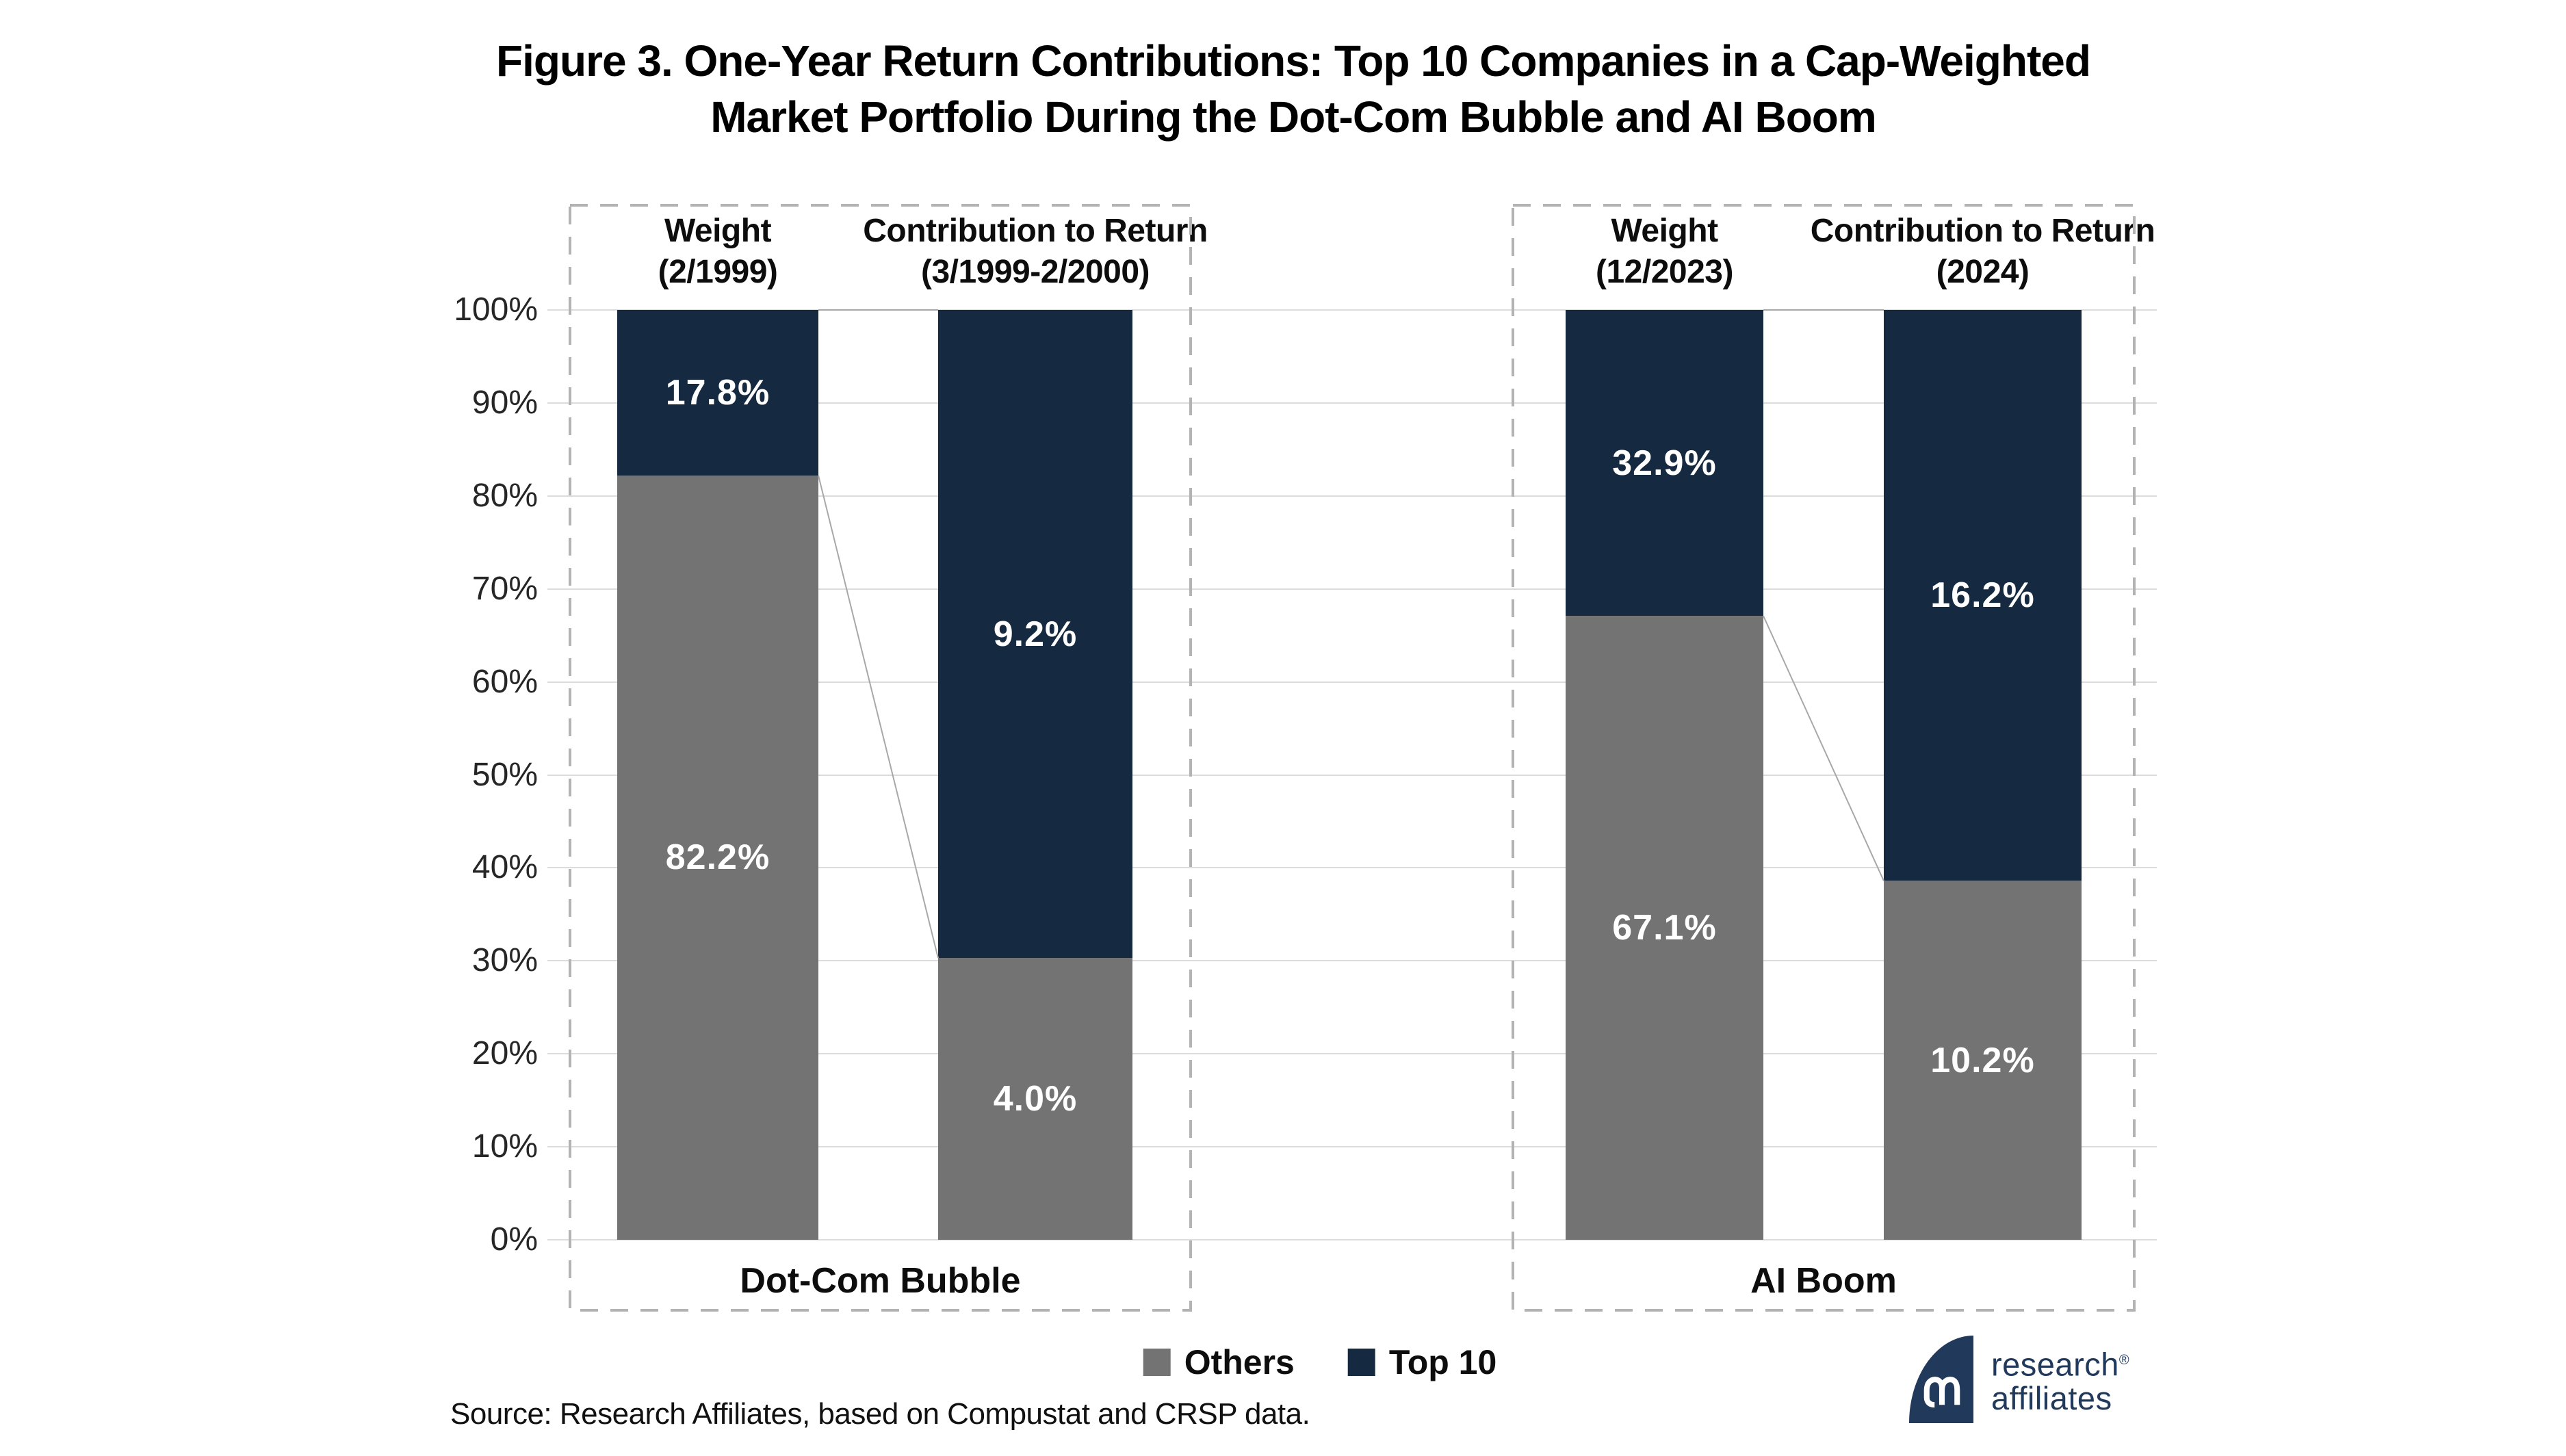 The width and height of the screenshot is (2566, 1456). I want to click on bar-segment-others: 4.0%, so click(1035, 1099).